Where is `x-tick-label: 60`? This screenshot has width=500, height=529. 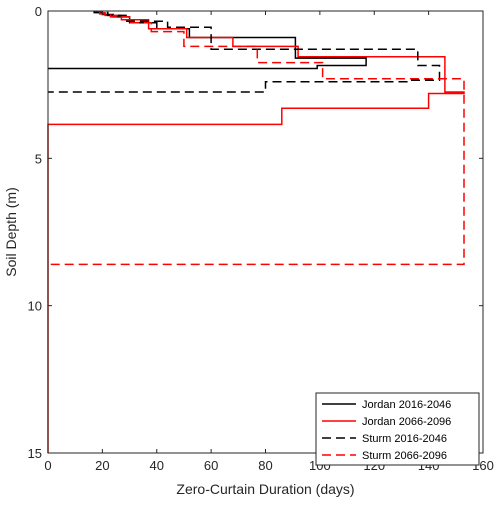
x-tick-label: 60 is located at coordinates (211, 465).